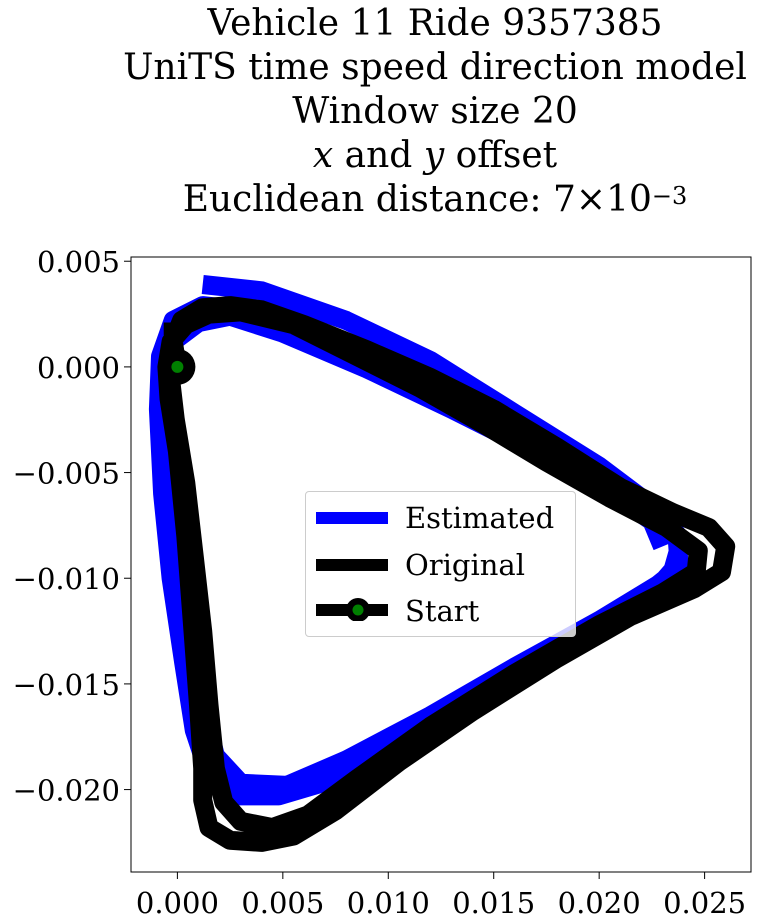  Describe the element at coordinates (591, 199) in the screenshot. I see `title-distance-times: ×` at that location.